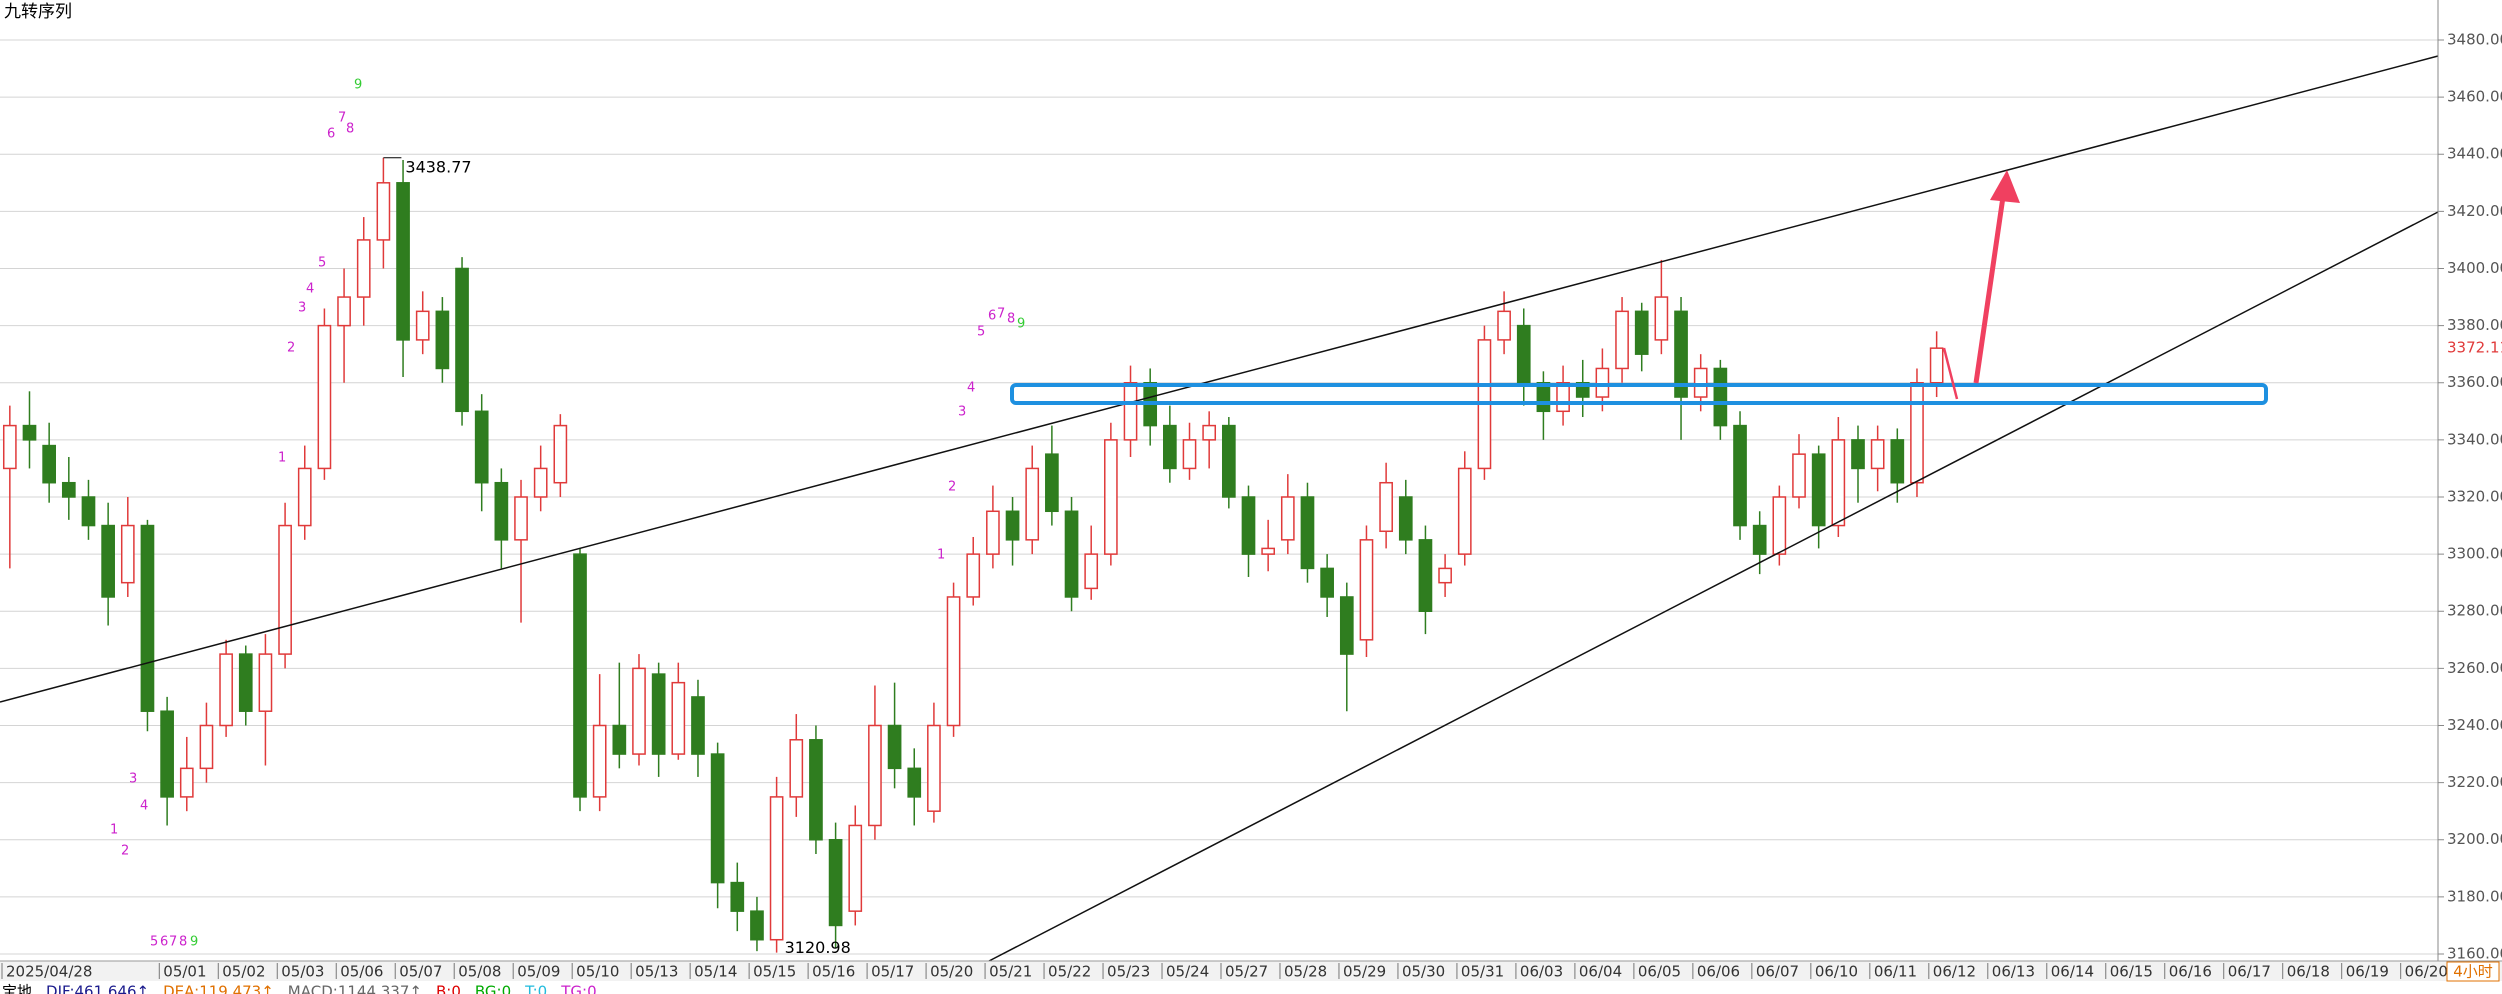  Describe the element at coordinates (1950, 373) in the screenshot. I see `arrow-stroke` at that location.